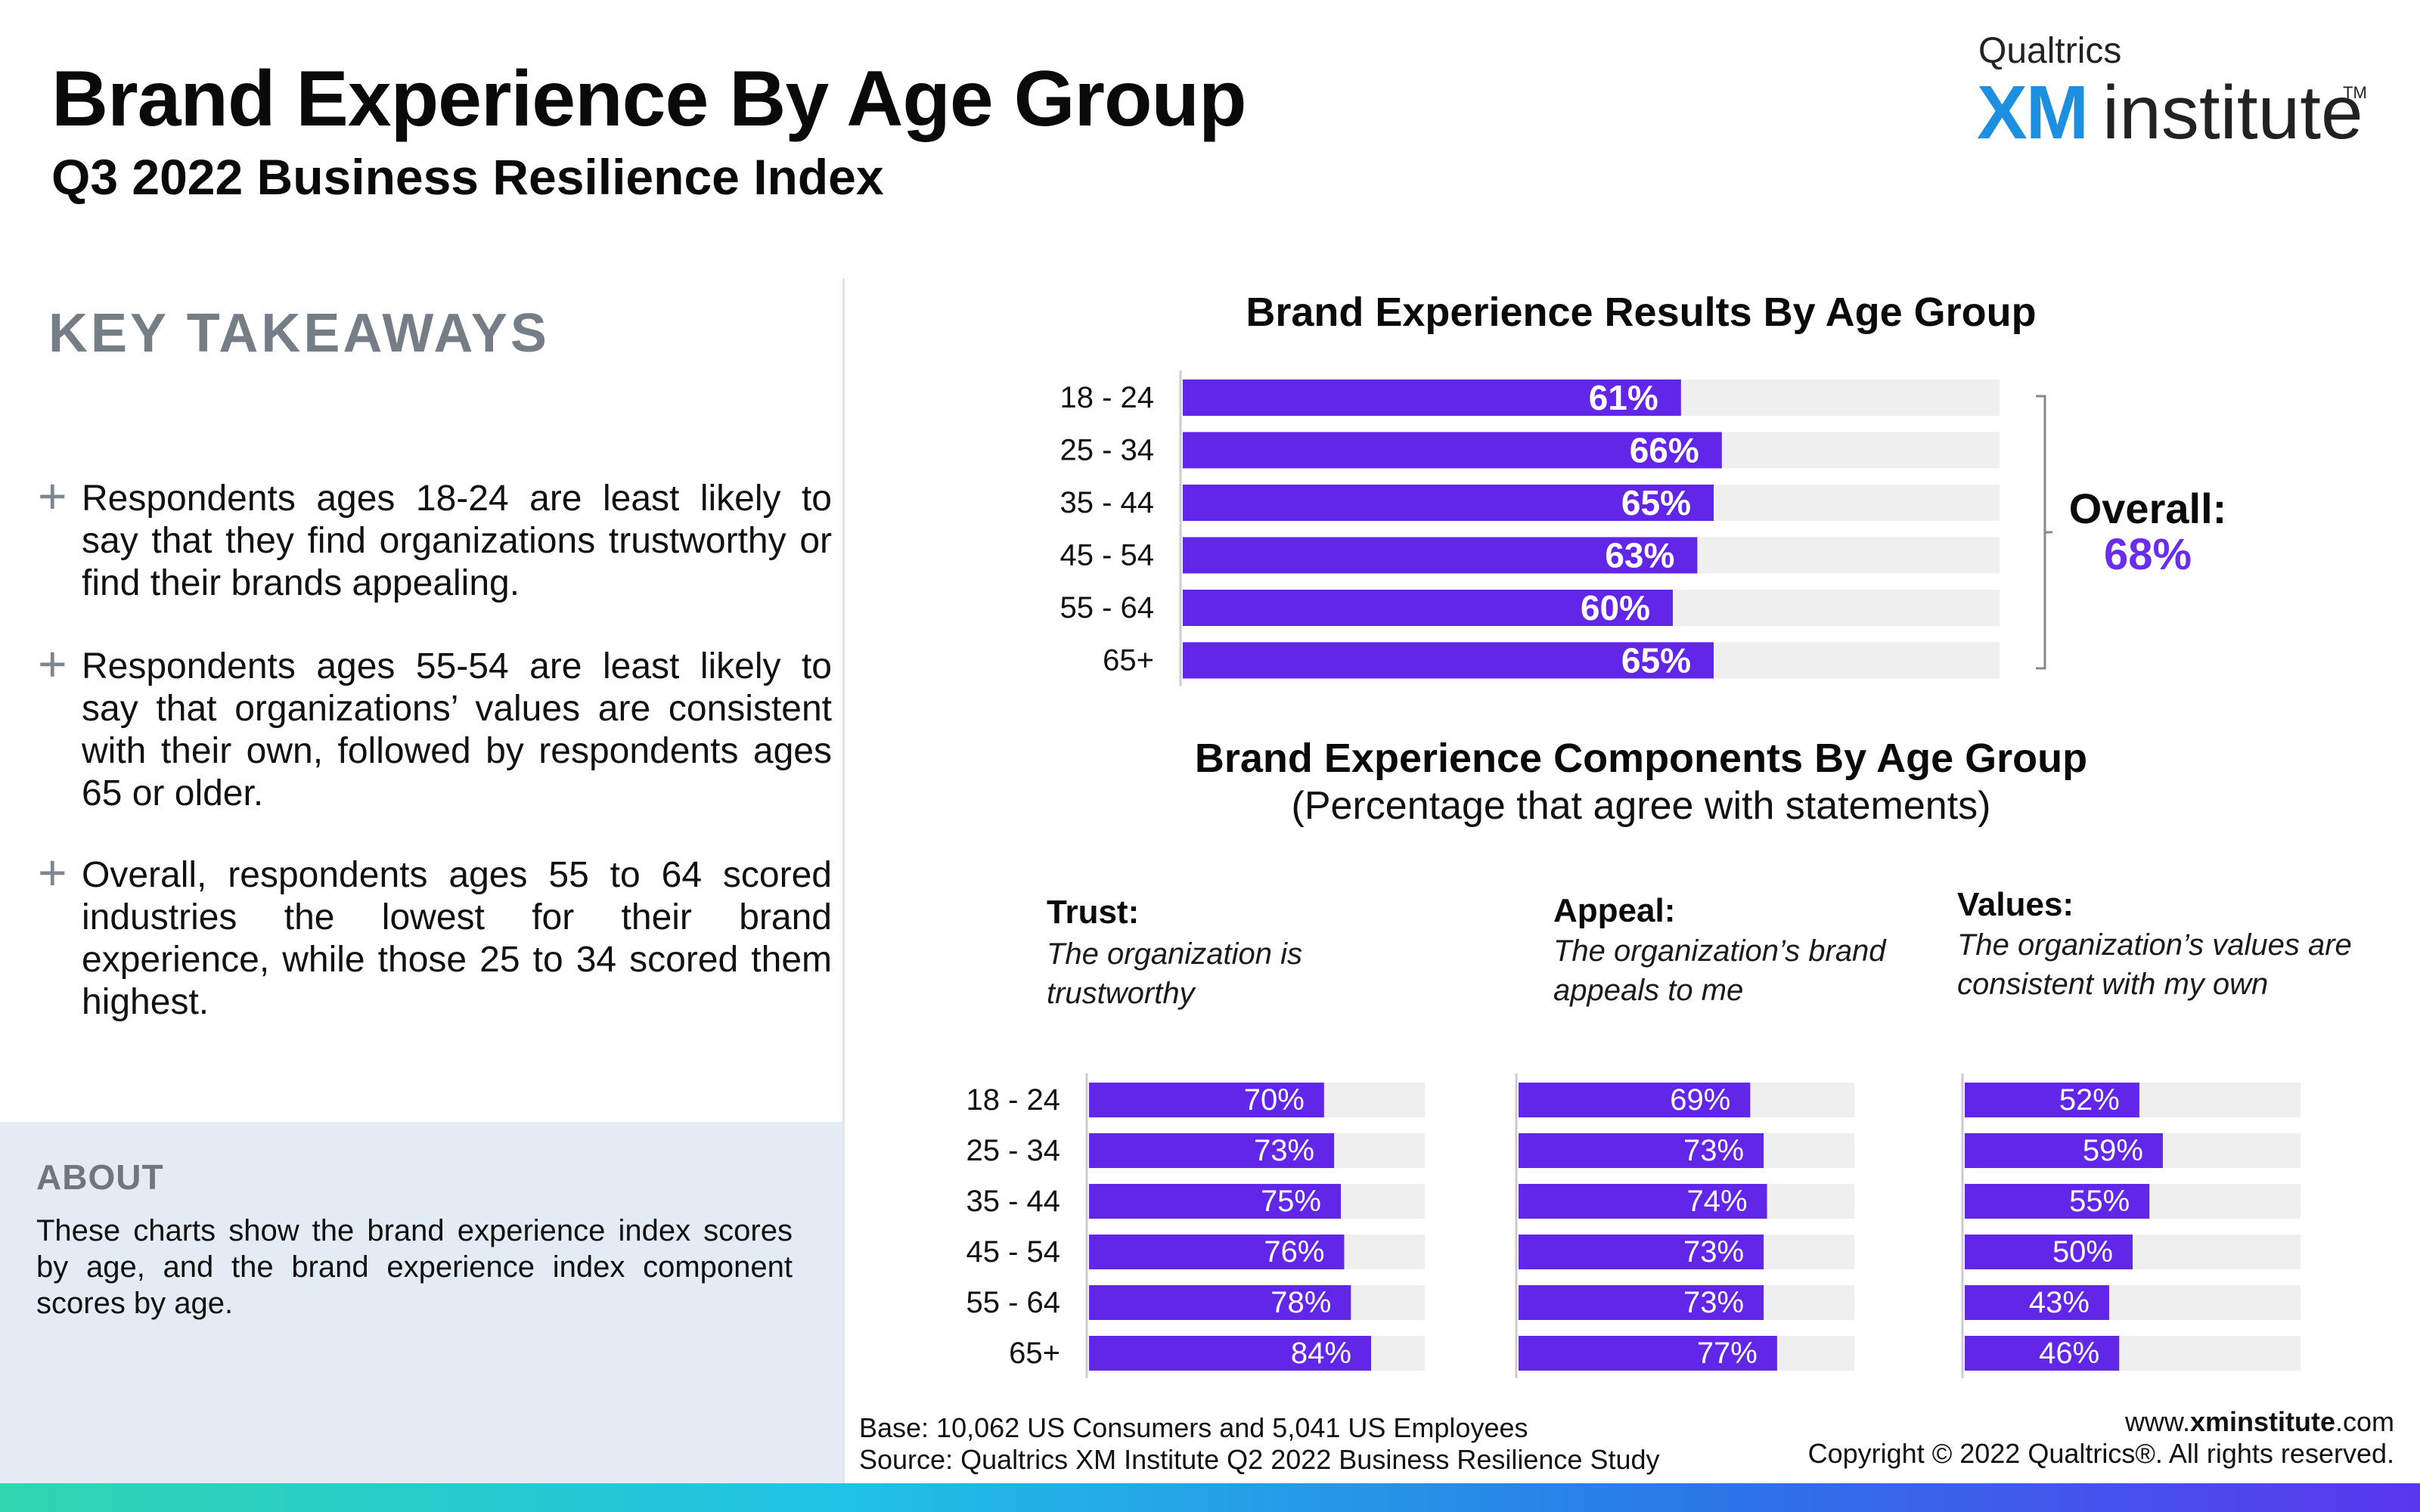  I want to click on logo-tm-mark: TM, so click(2355, 92).